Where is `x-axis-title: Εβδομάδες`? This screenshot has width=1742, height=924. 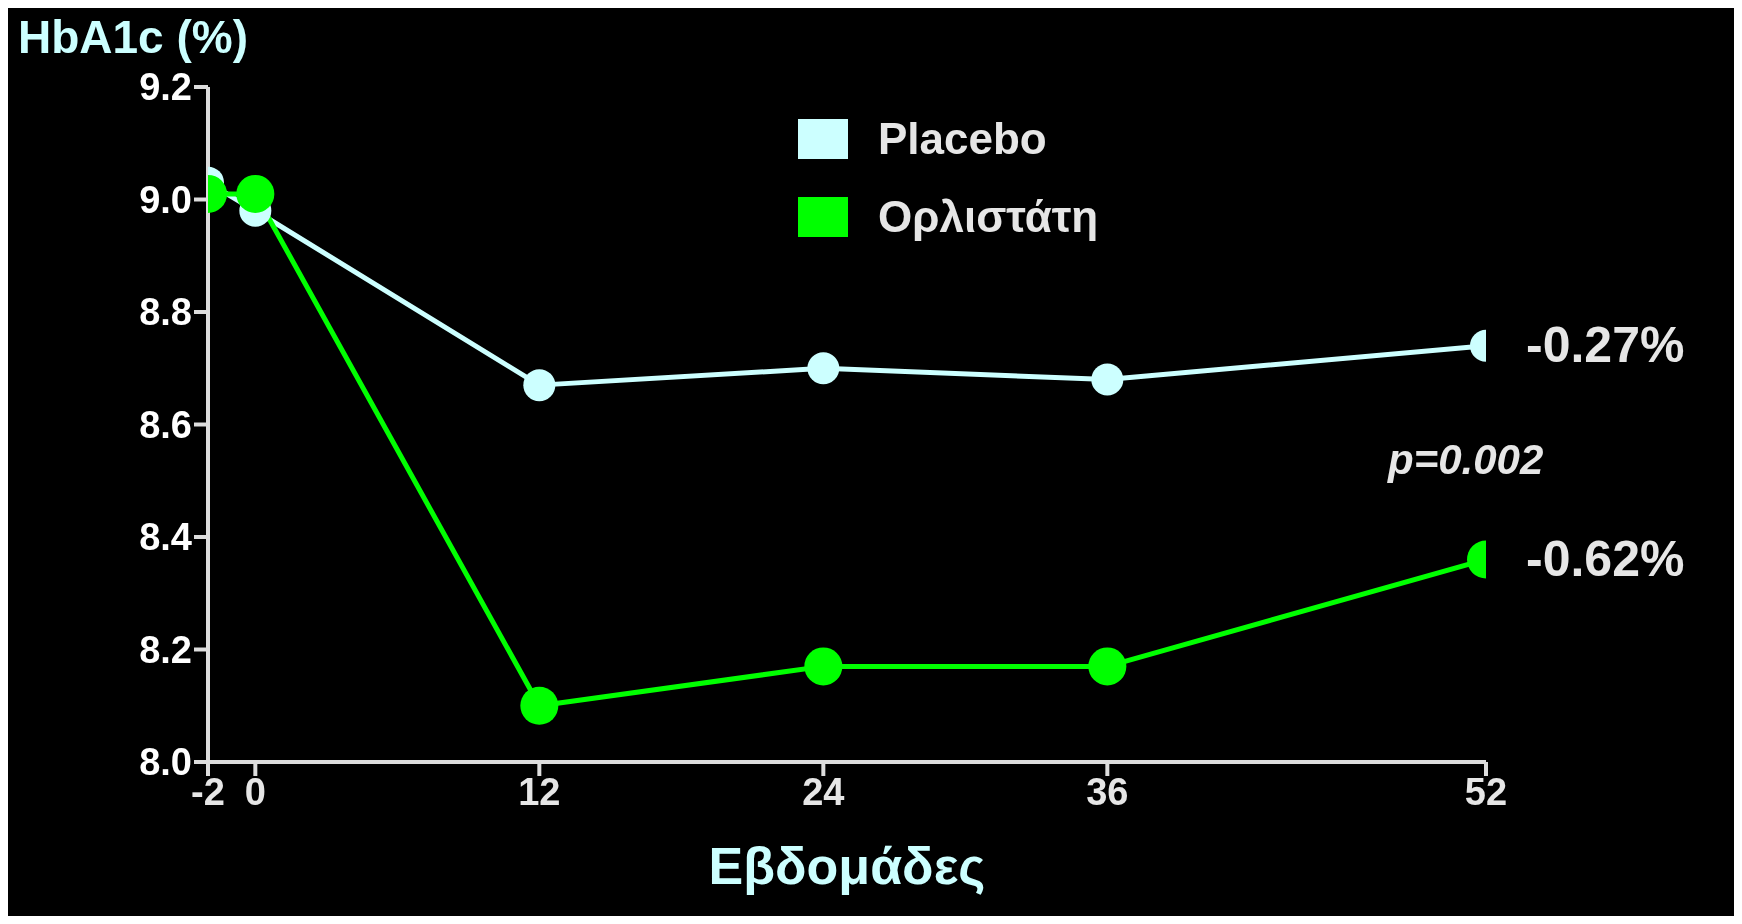
x-axis-title: Εβδομάδες is located at coordinates (847, 866).